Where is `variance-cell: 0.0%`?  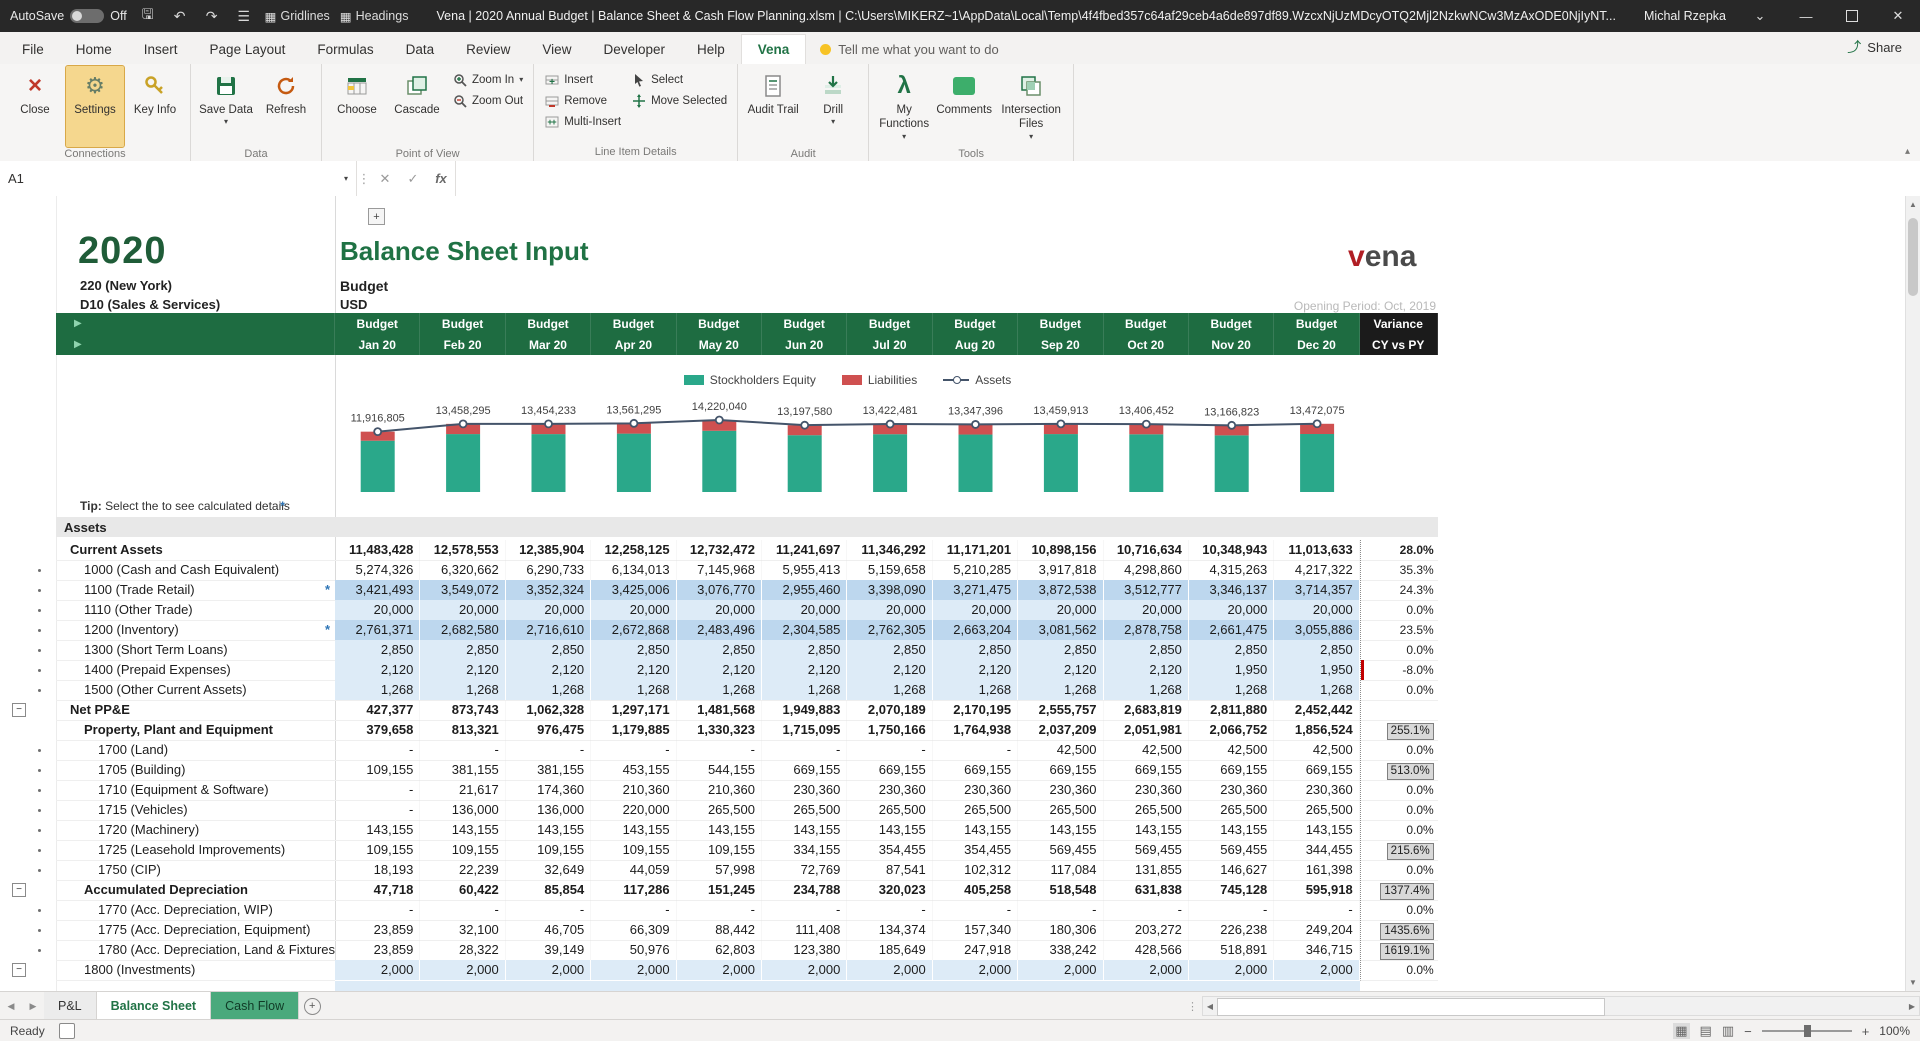 variance-cell: 0.0% is located at coordinates (1398, 830).